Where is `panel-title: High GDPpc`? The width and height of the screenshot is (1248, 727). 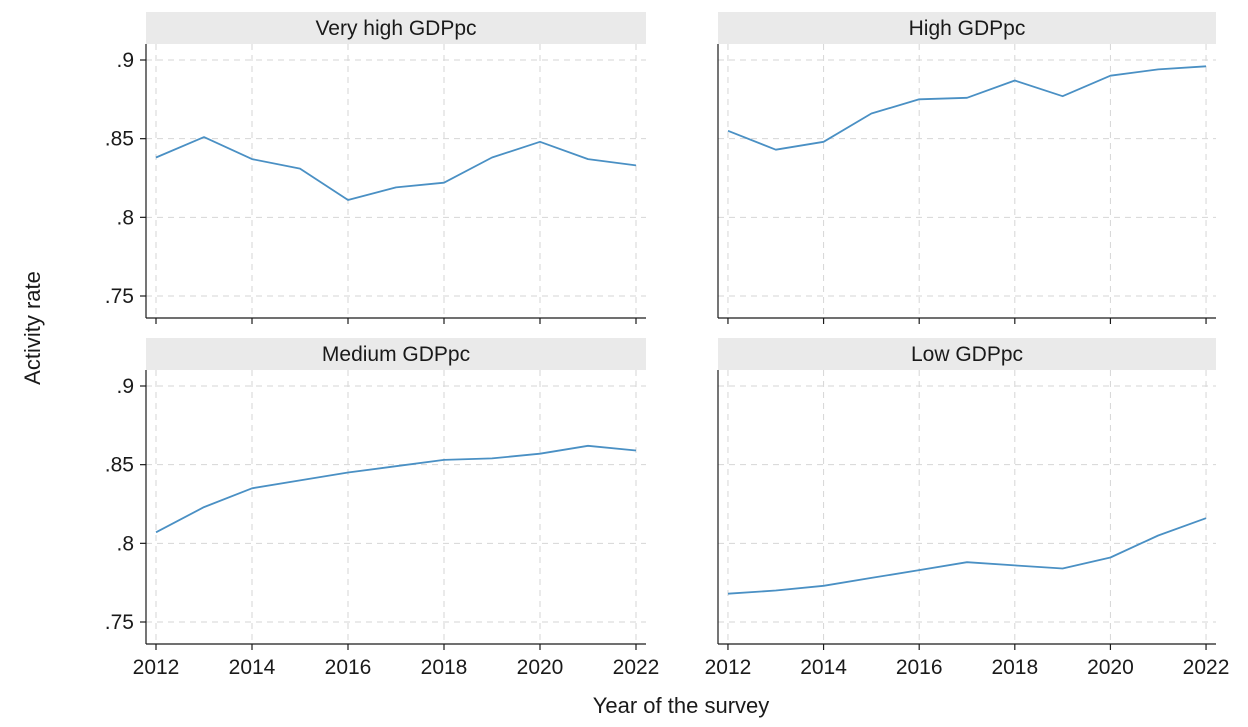 panel-title: High GDPpc is located at coordinates (967, 28).